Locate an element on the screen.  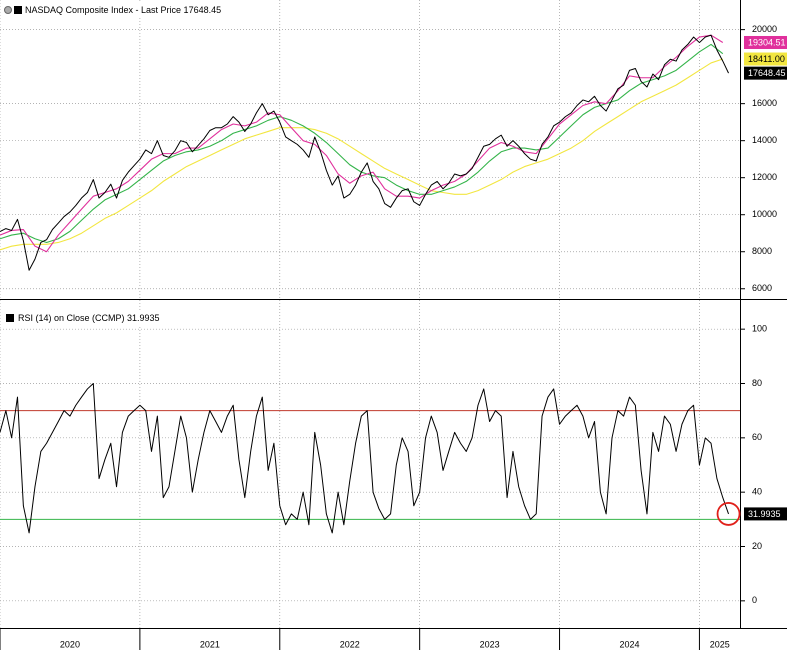
y-tick-label: 100 is located at coordinates (759, 329).